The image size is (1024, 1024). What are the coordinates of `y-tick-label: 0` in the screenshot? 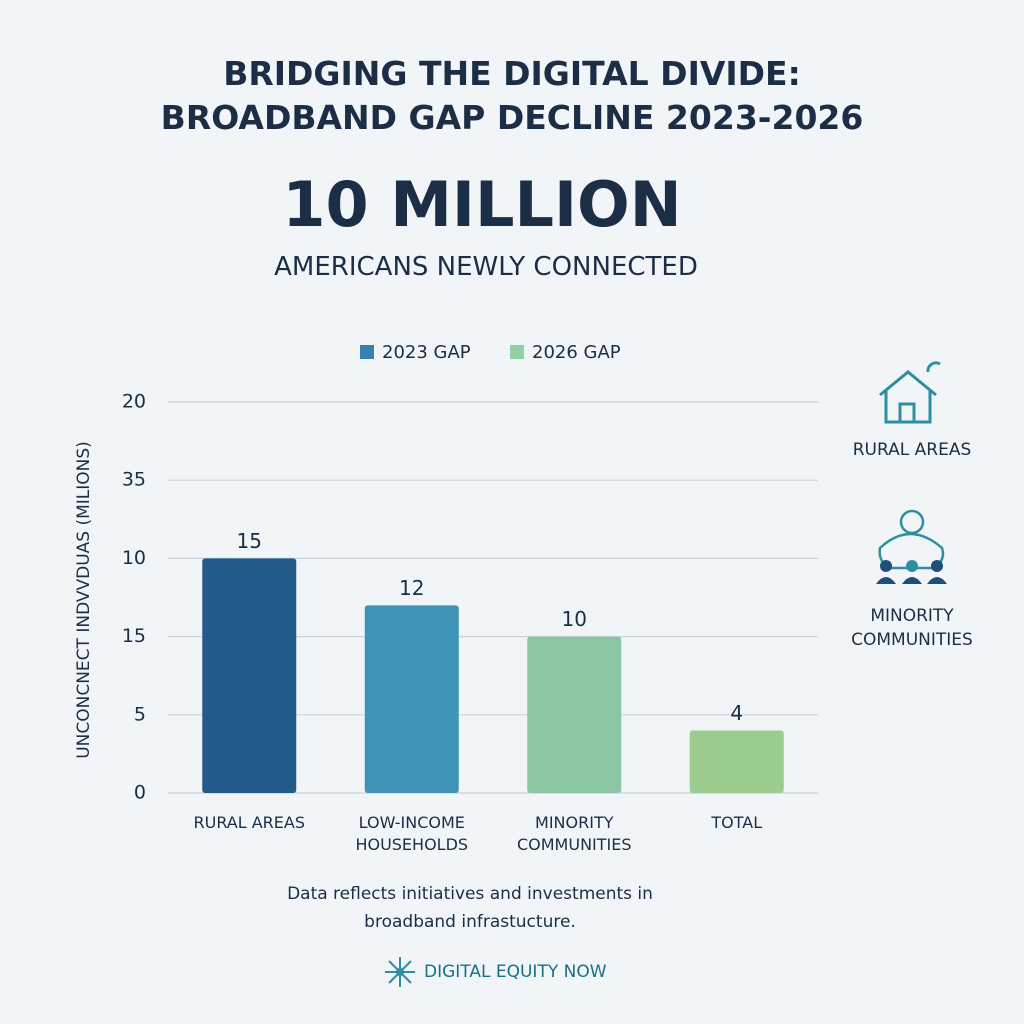 It's located at (140, 793).